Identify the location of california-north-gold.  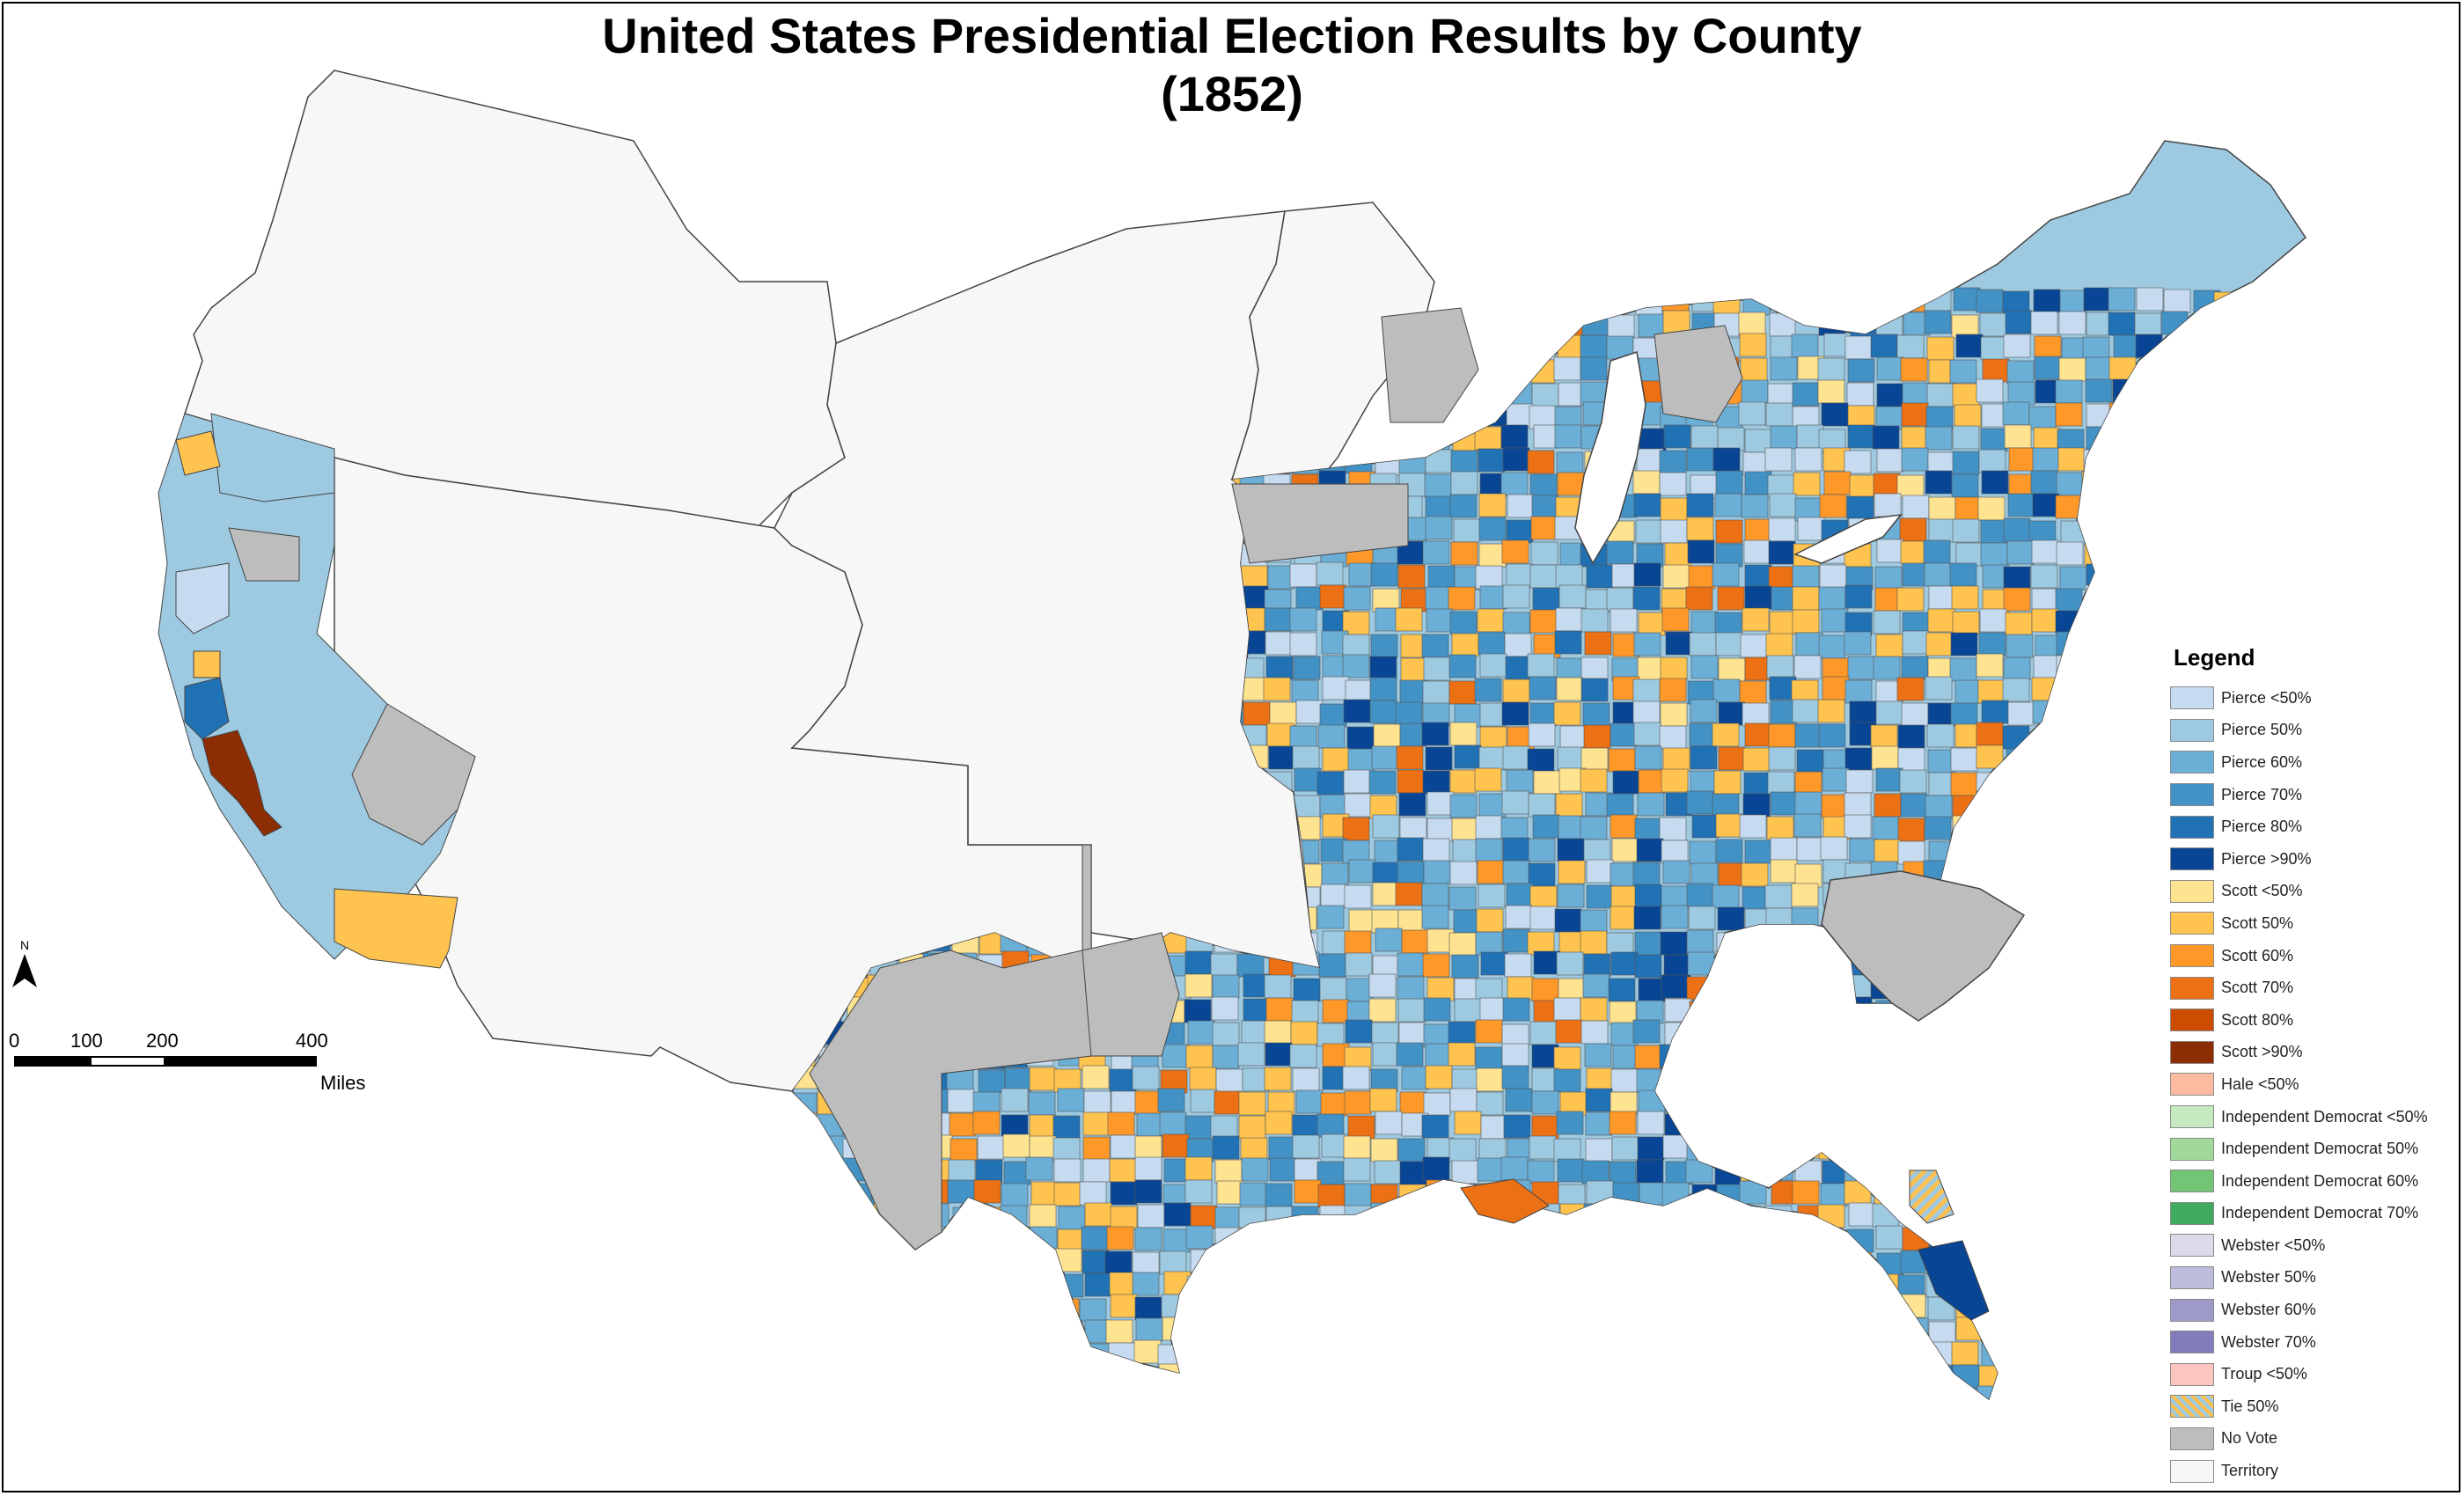
(198, 453).